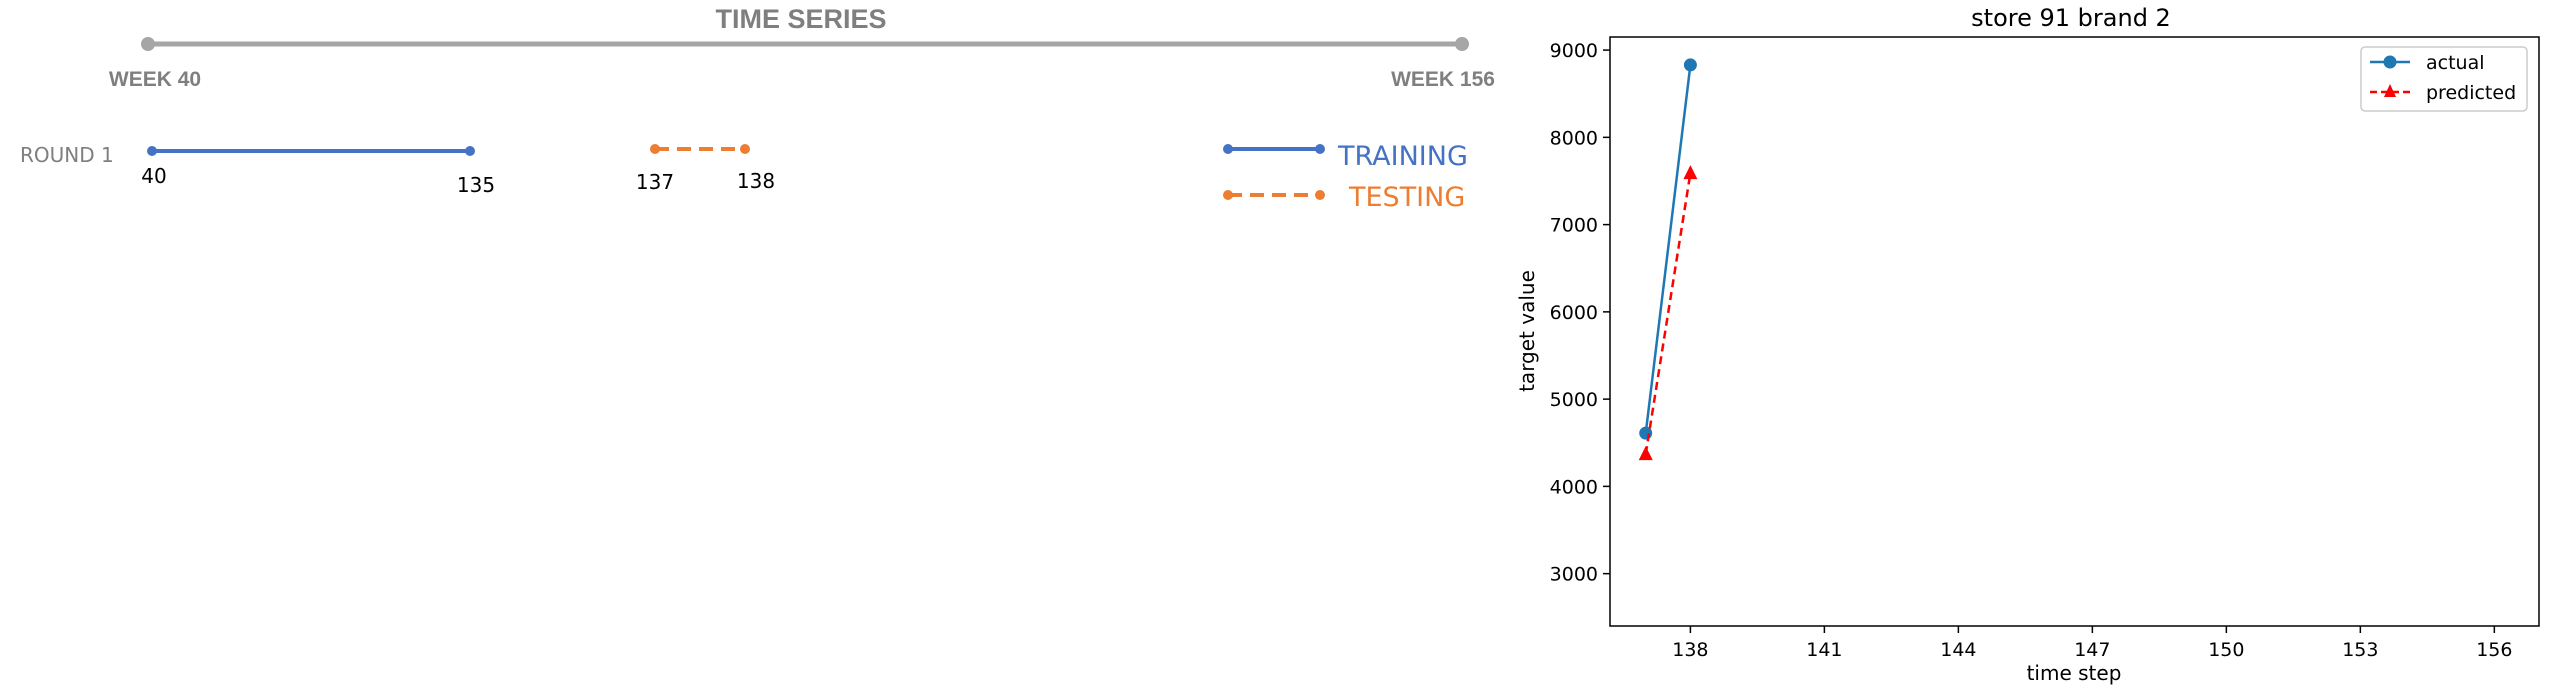  Describe the element at coordinates (476, 185) in the screenshot. I see `training-end-label: 135` at that location.